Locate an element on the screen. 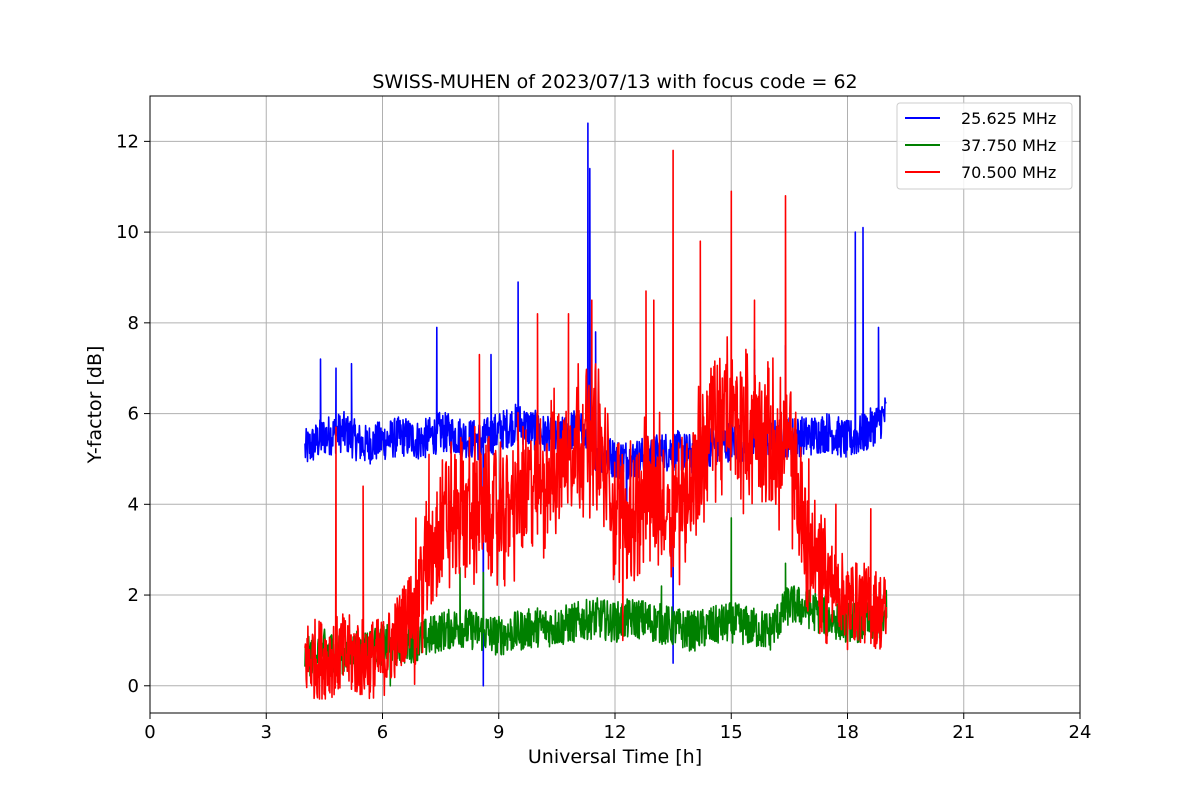 The width and height of the screenshot is (1200, 800). legend-label-25625: 25.625 MHz is located at coordinates (1008, 118).